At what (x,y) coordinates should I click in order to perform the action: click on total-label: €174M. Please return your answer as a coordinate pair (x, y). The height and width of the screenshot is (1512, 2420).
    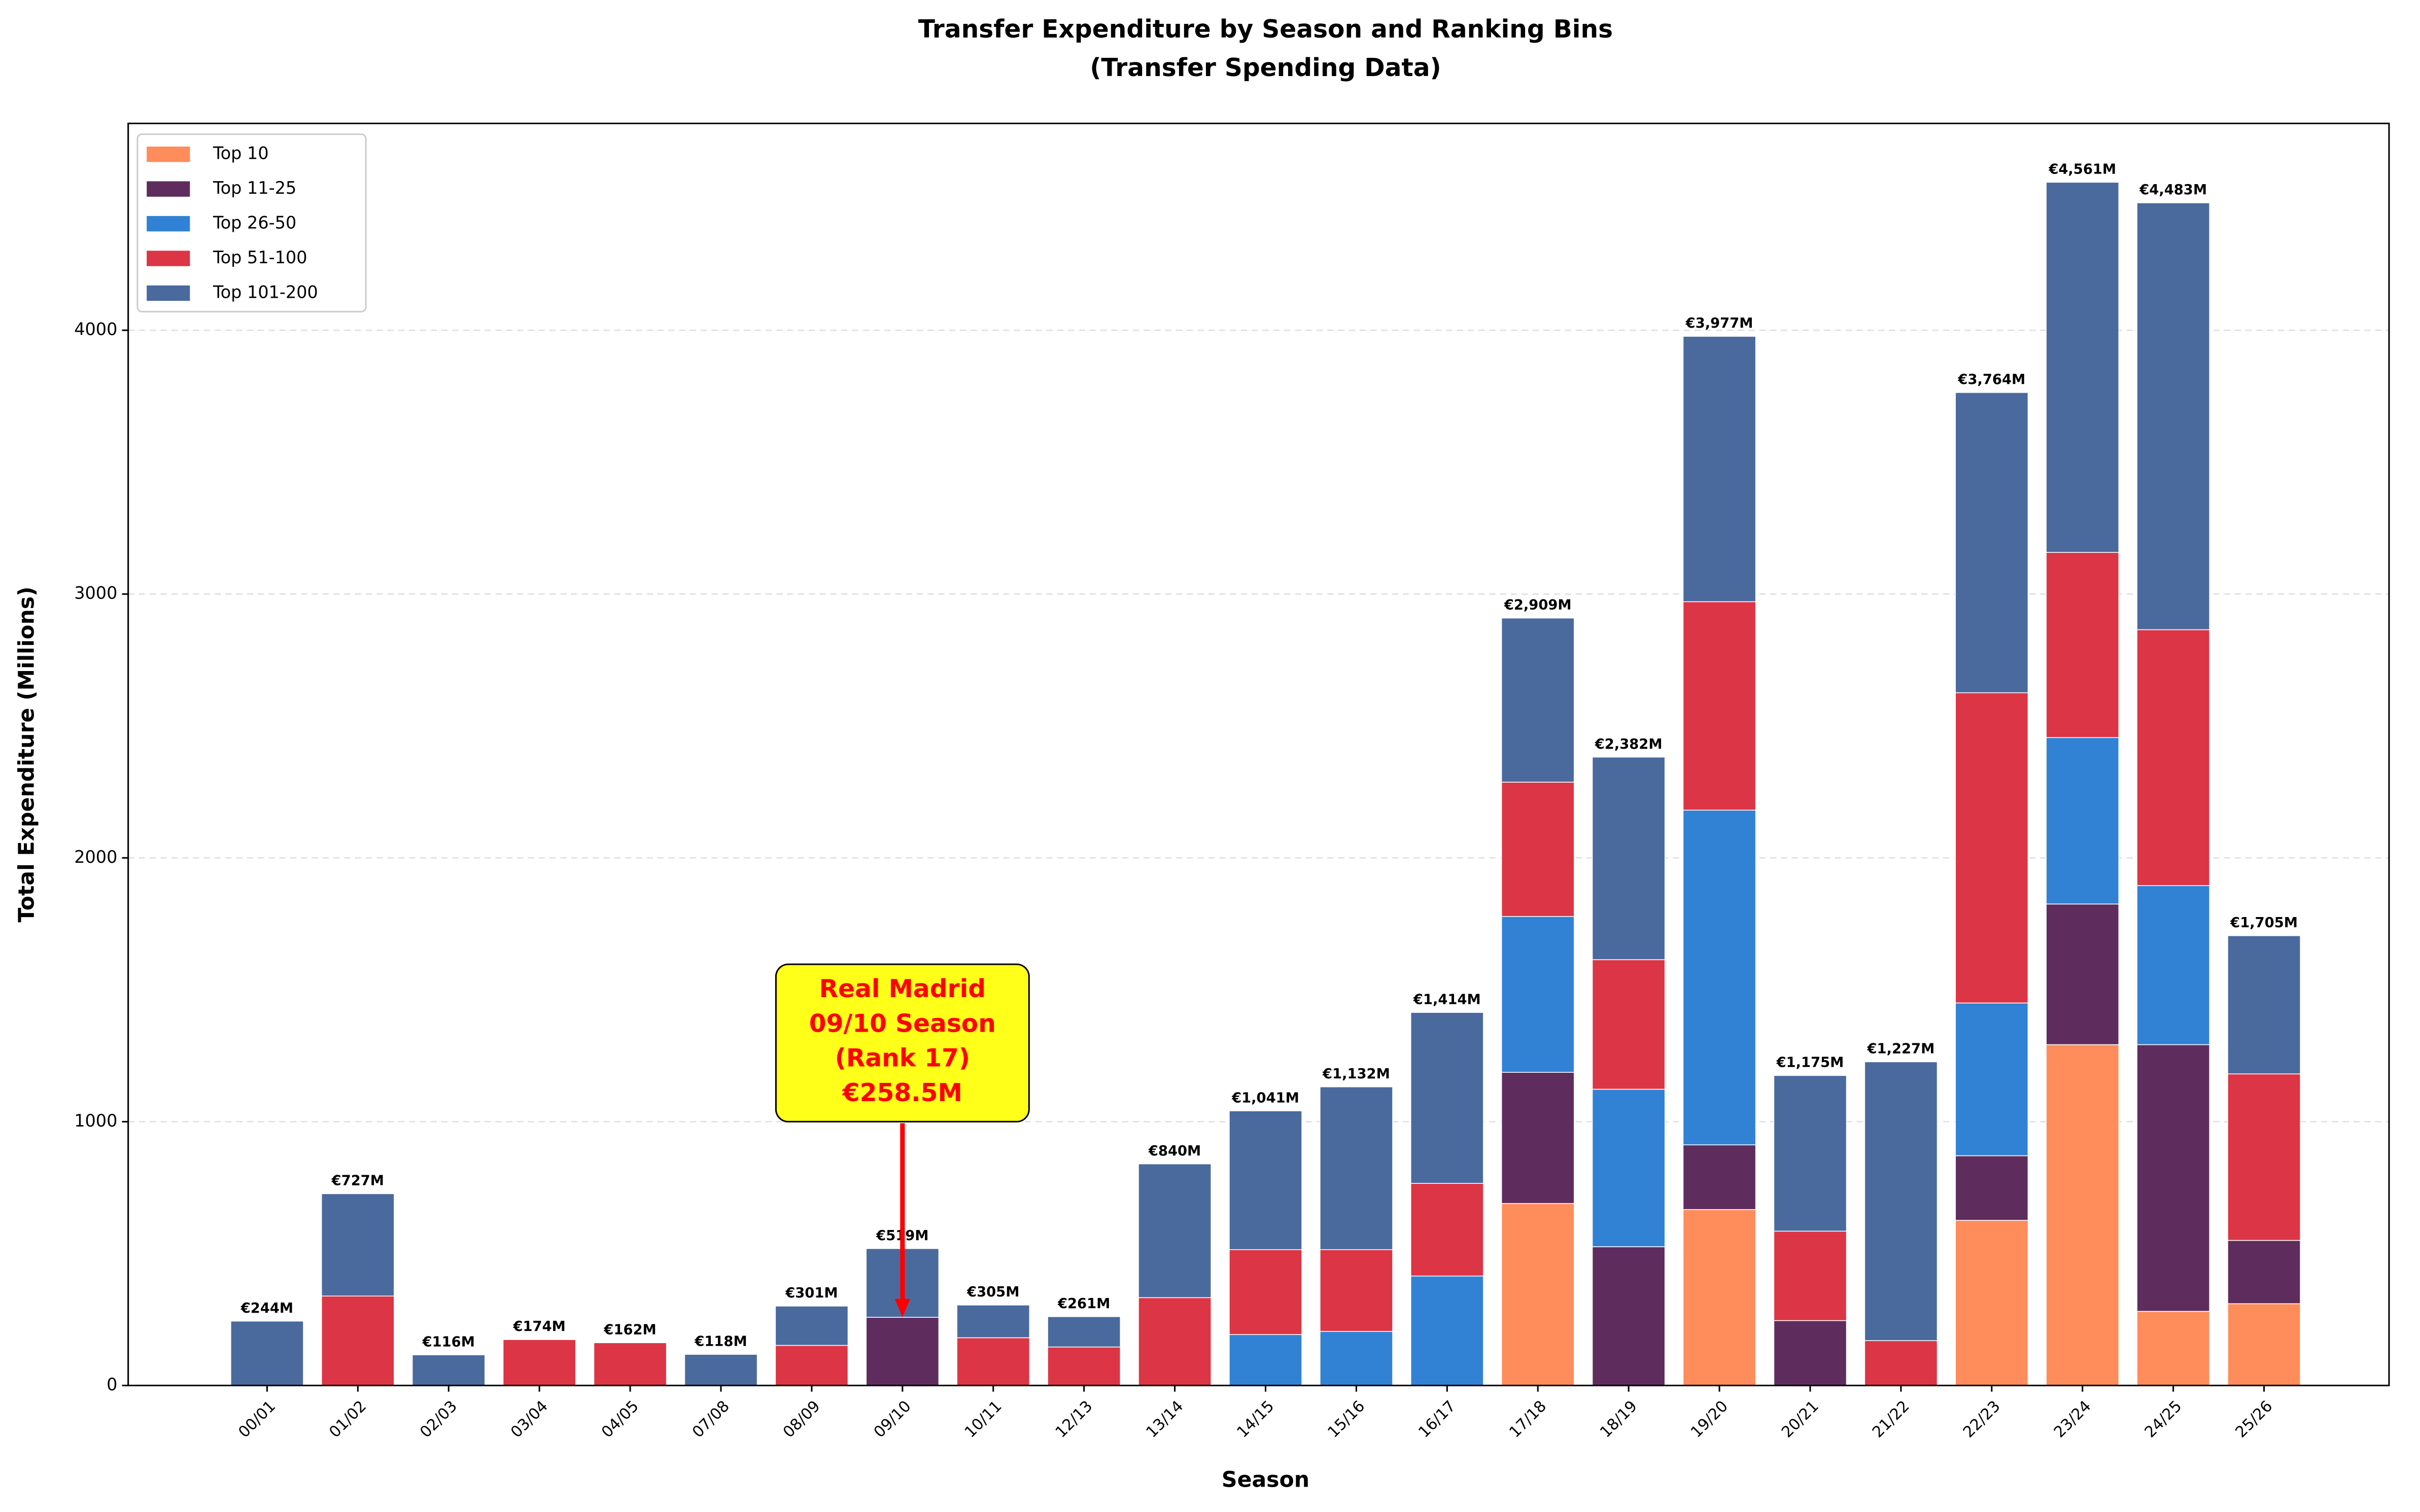
    Looking at the image, I should click on (538, 1326).